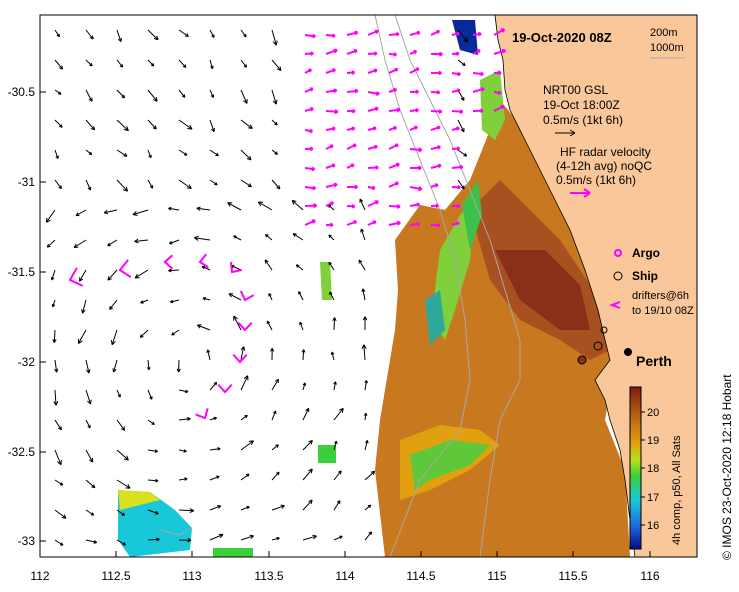  What do you see at coordinates (420, 576) in the screenshot?
I see `x-tick-label: 114.5` at bounding box center [420, 576].